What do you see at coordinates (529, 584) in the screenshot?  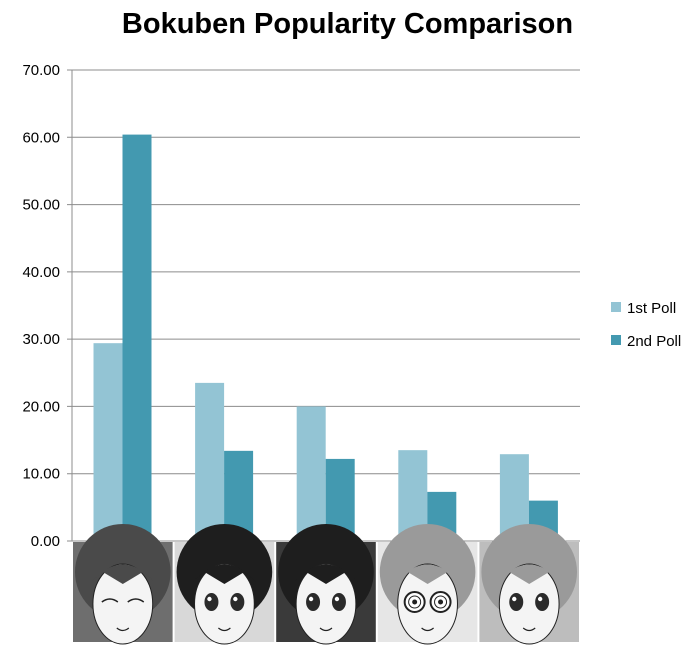 I see `character-portrait-5-icon` at bounding box center [529, 584].